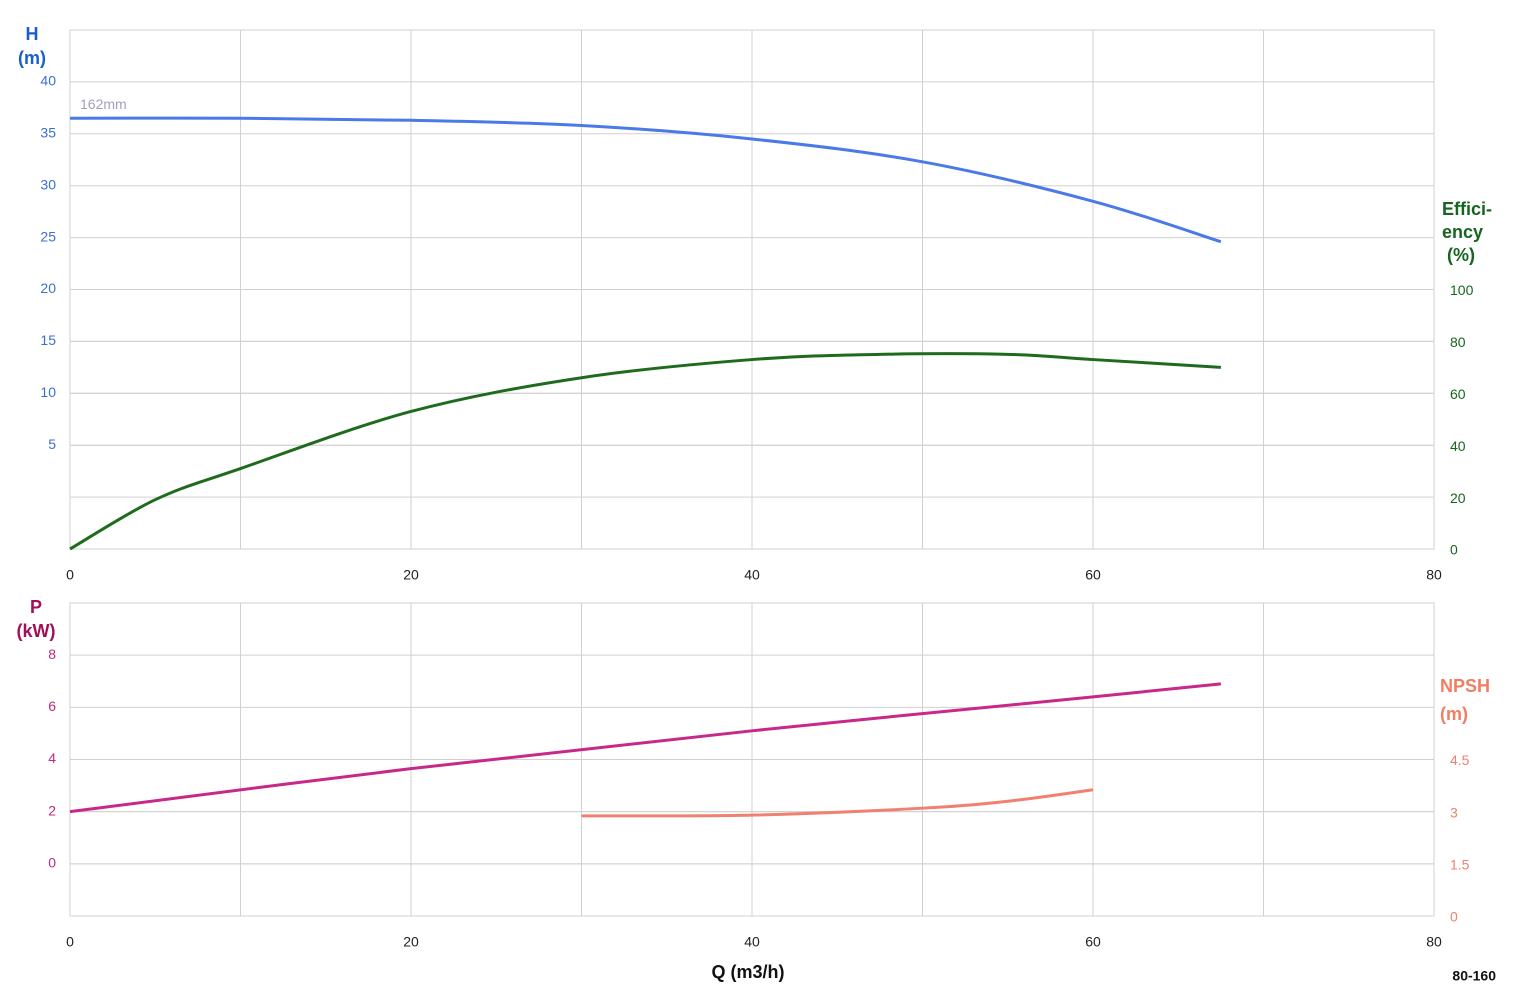 Image resolution: width=1518 pixels, height=1000 pixels. I want to click on y-tick-label: 4, so click(52, 758).